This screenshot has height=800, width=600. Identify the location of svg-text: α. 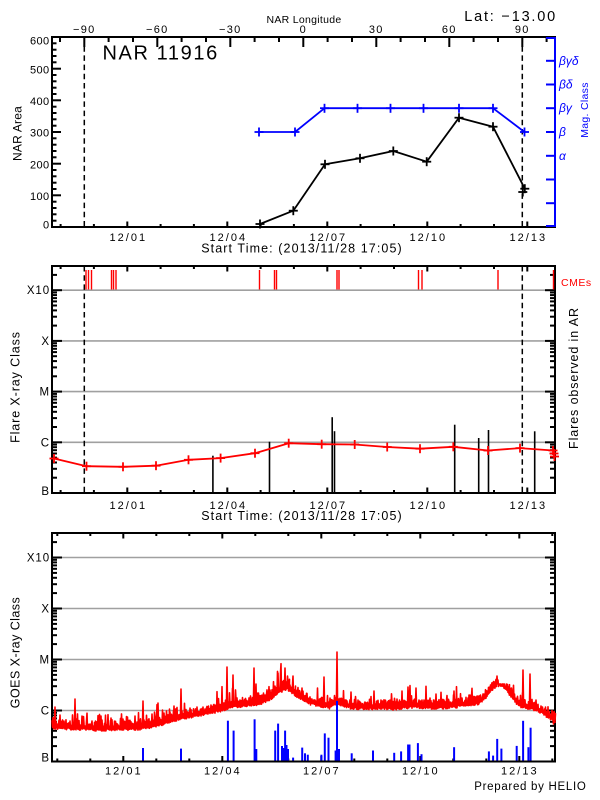
(563, 156).